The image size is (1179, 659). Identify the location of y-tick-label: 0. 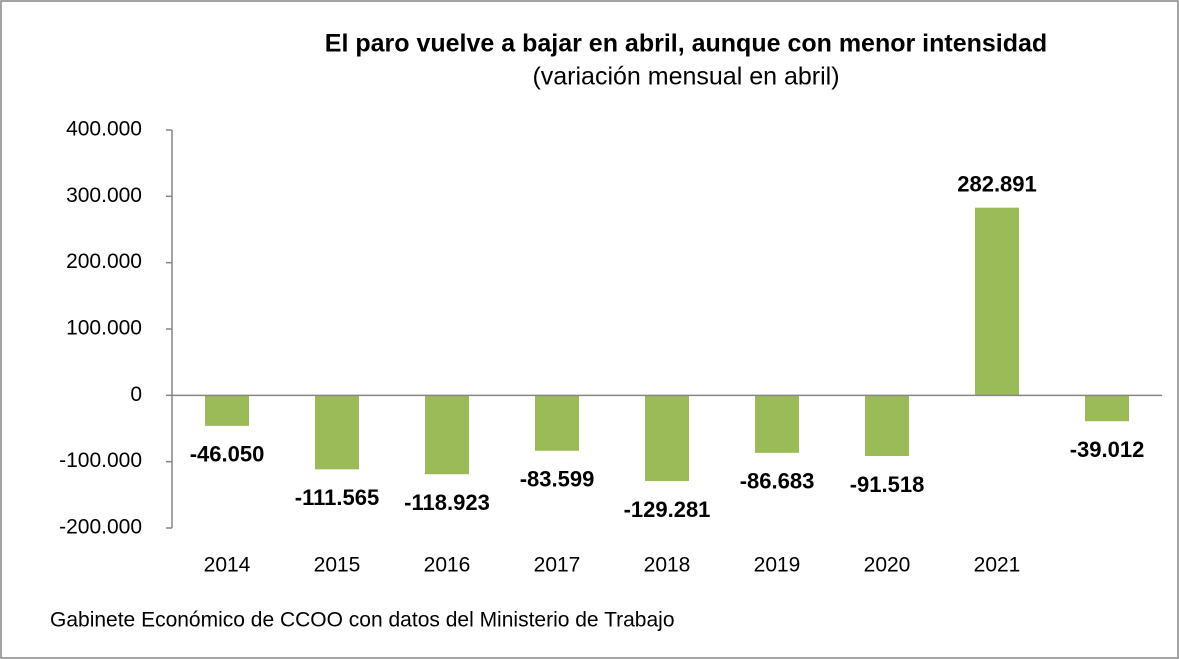
(136, 394).